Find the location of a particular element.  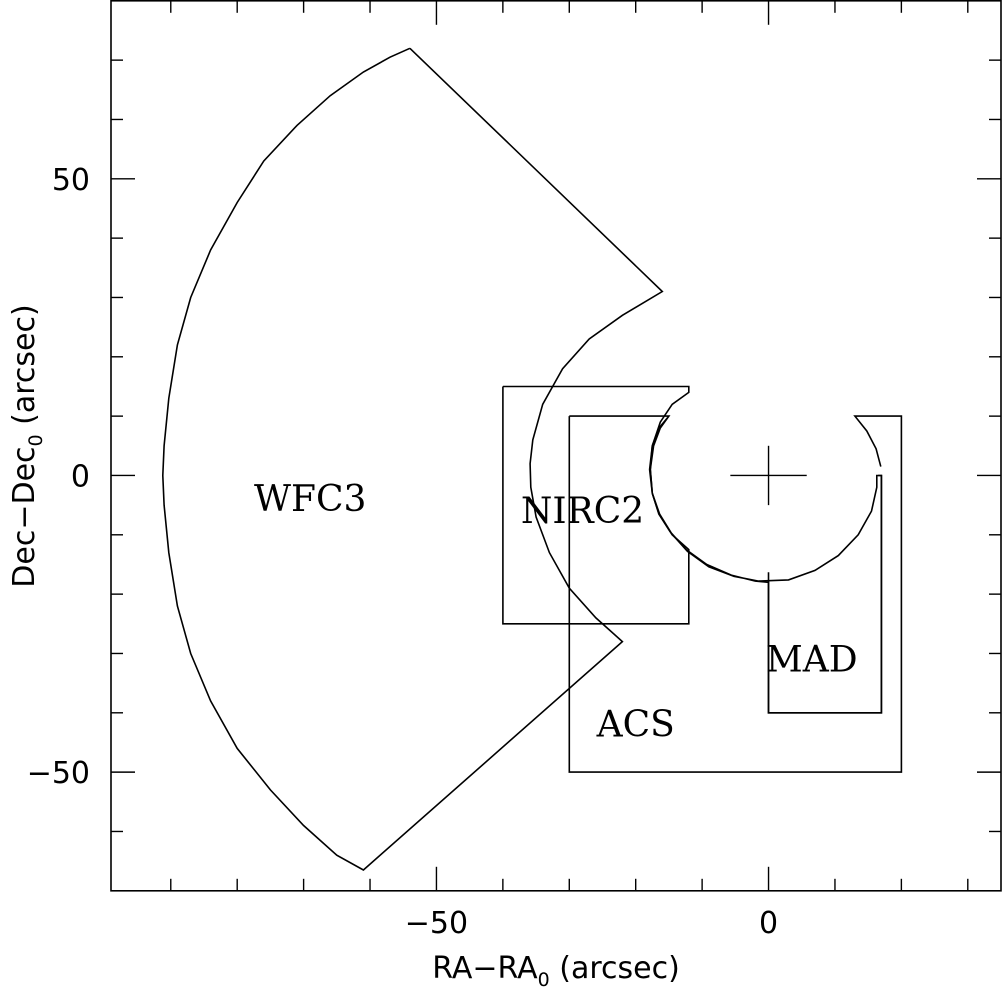

x-axis-label-sub: 0 is located at coordinates (544, 979).